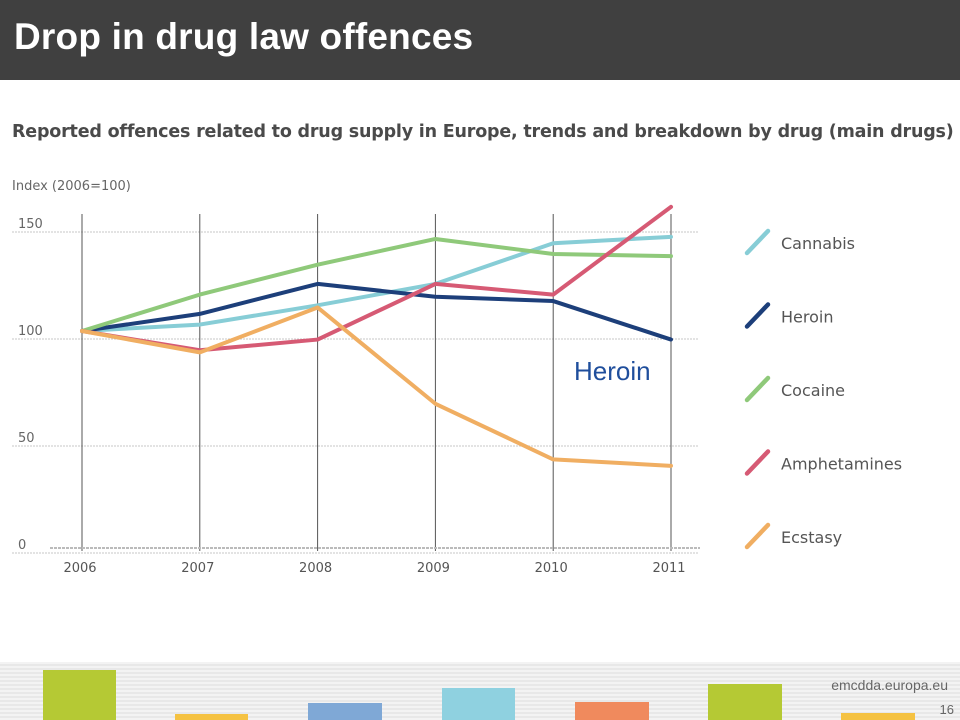  I want to click on y-tick-label: 50, so click(26, 438).